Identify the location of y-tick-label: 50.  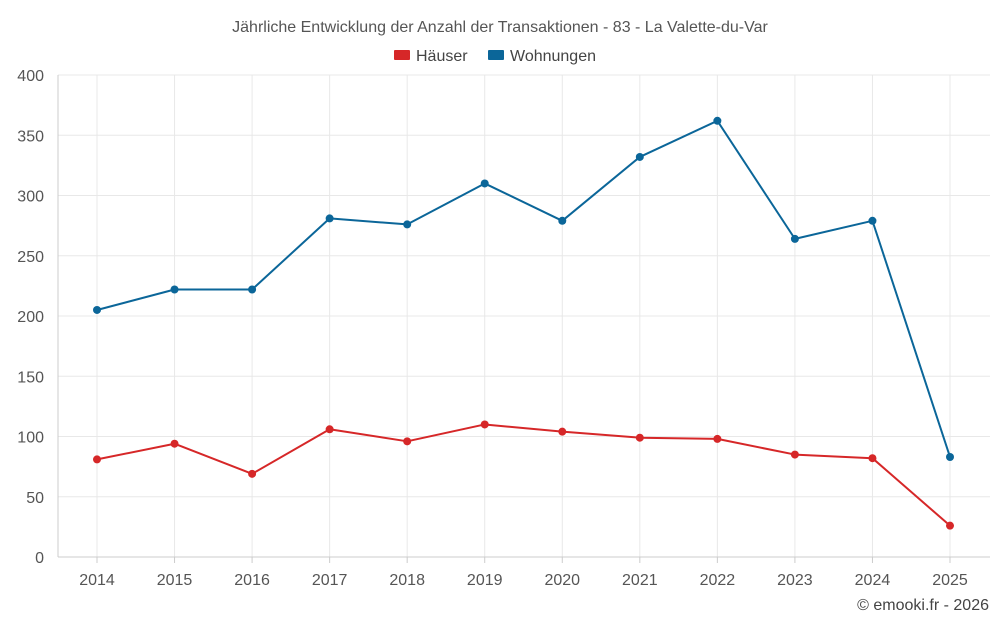
(35, 498).